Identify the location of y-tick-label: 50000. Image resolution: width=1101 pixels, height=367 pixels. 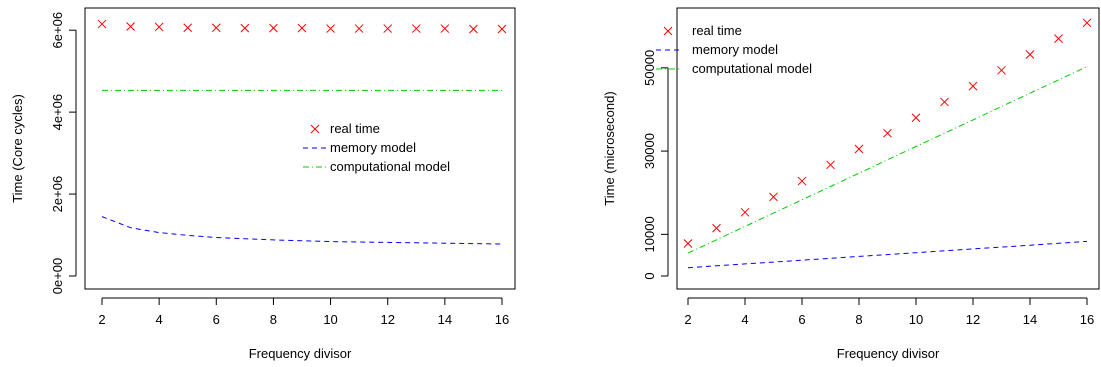
(649, 68).